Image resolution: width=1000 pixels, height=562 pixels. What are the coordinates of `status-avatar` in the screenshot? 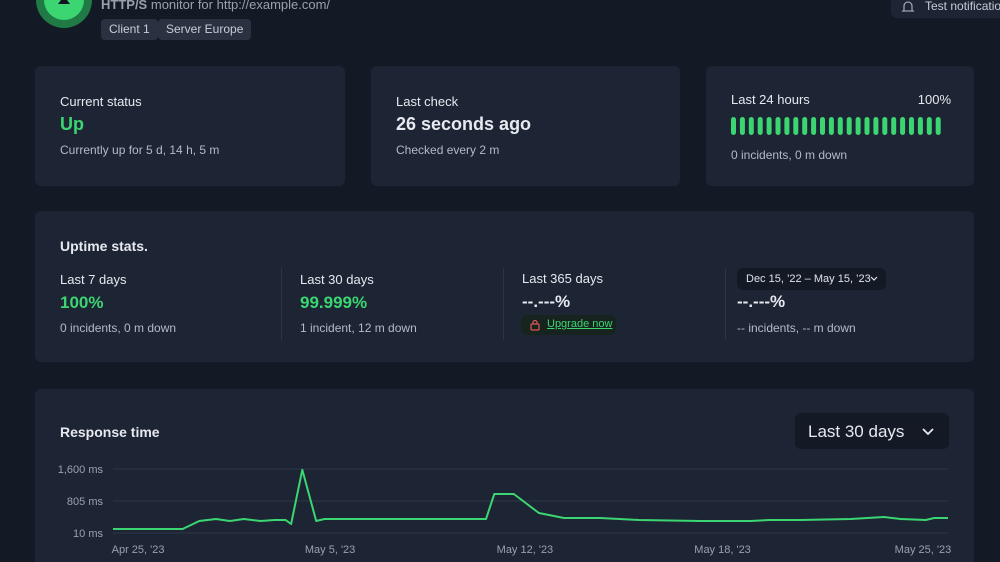 It's located at (64, 14).